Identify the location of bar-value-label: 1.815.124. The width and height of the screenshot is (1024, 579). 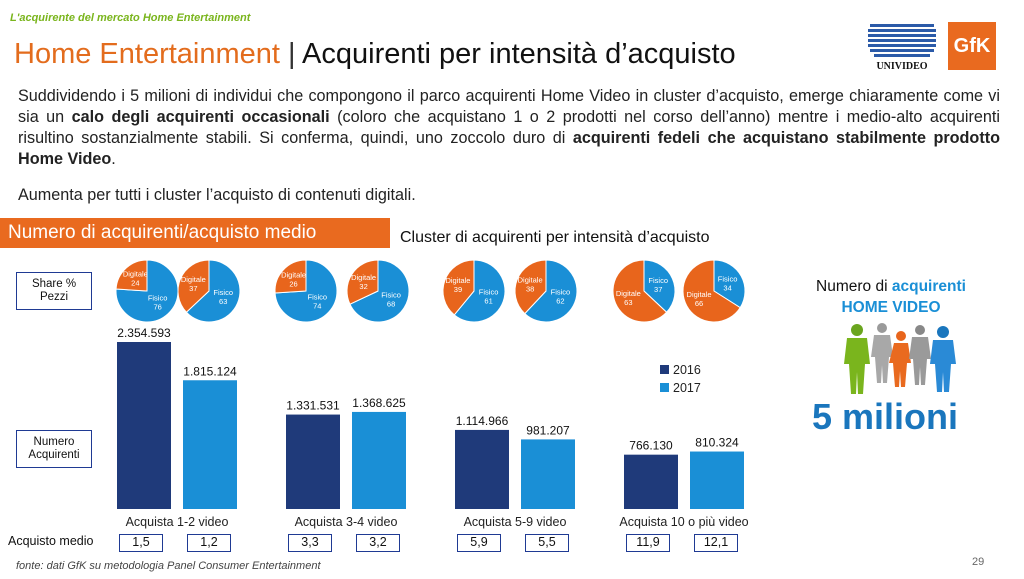
(210, 371).